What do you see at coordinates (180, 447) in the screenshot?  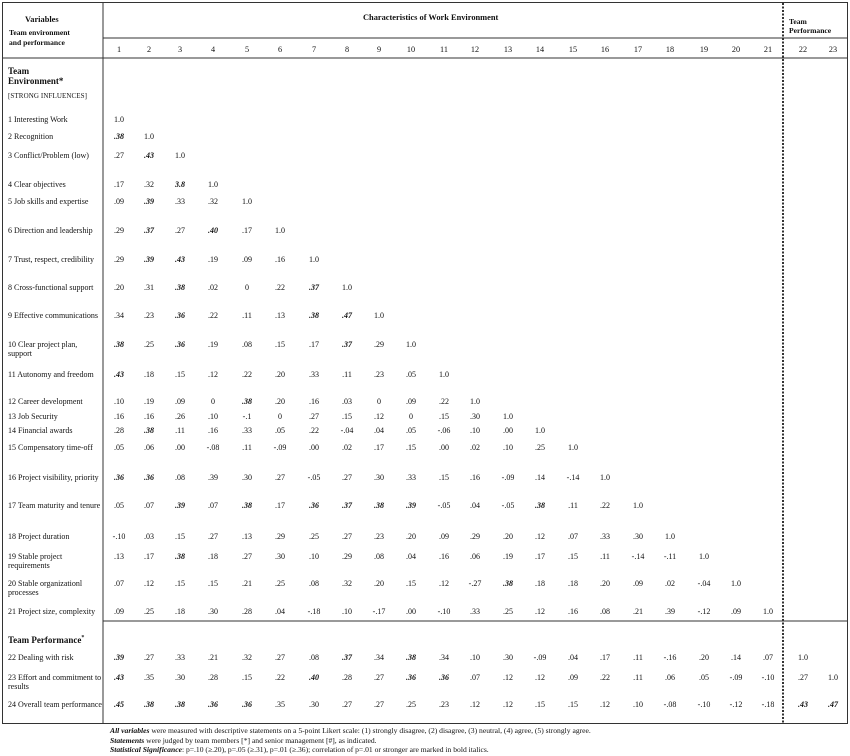 I see `cell-r15-c3: .00` at bounding box center [180, 447].